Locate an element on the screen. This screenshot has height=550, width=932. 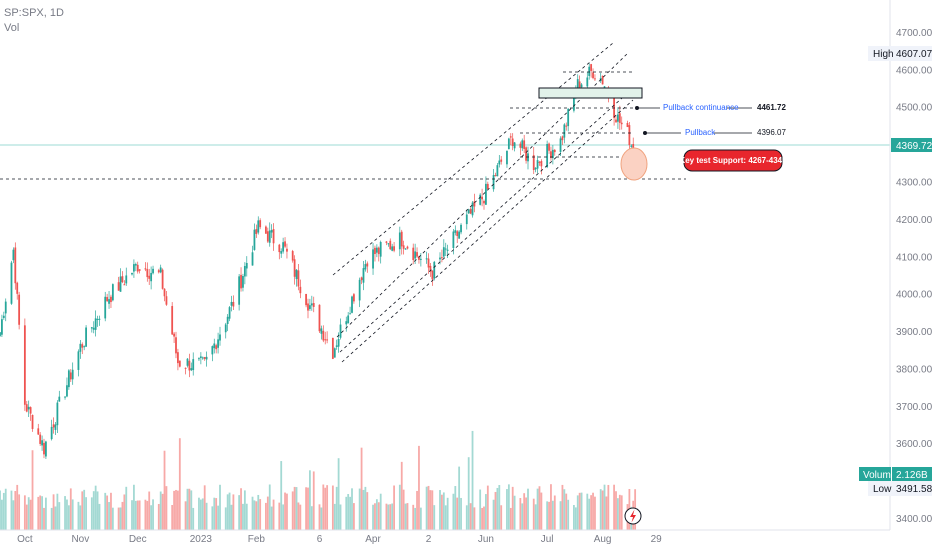
time-tick-label: Jul is located at coordinates (547, 539).